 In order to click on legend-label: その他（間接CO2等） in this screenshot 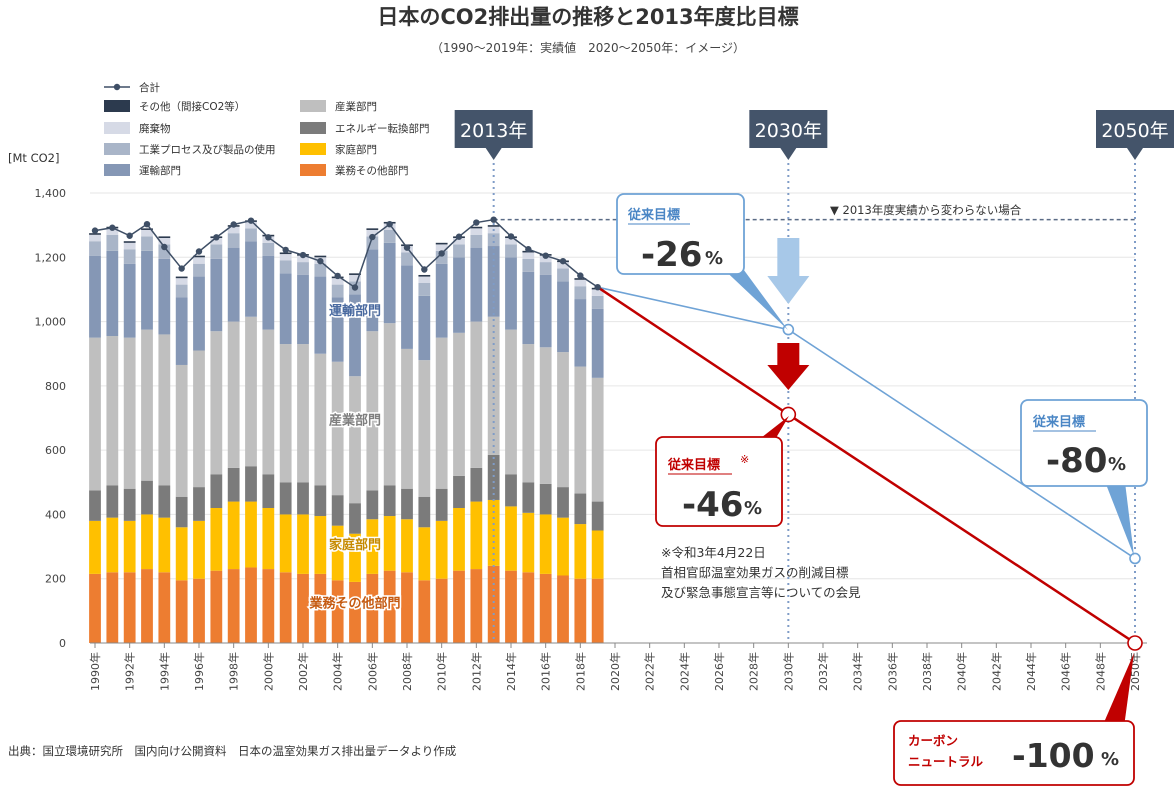, I will do `click(192, 106)`.